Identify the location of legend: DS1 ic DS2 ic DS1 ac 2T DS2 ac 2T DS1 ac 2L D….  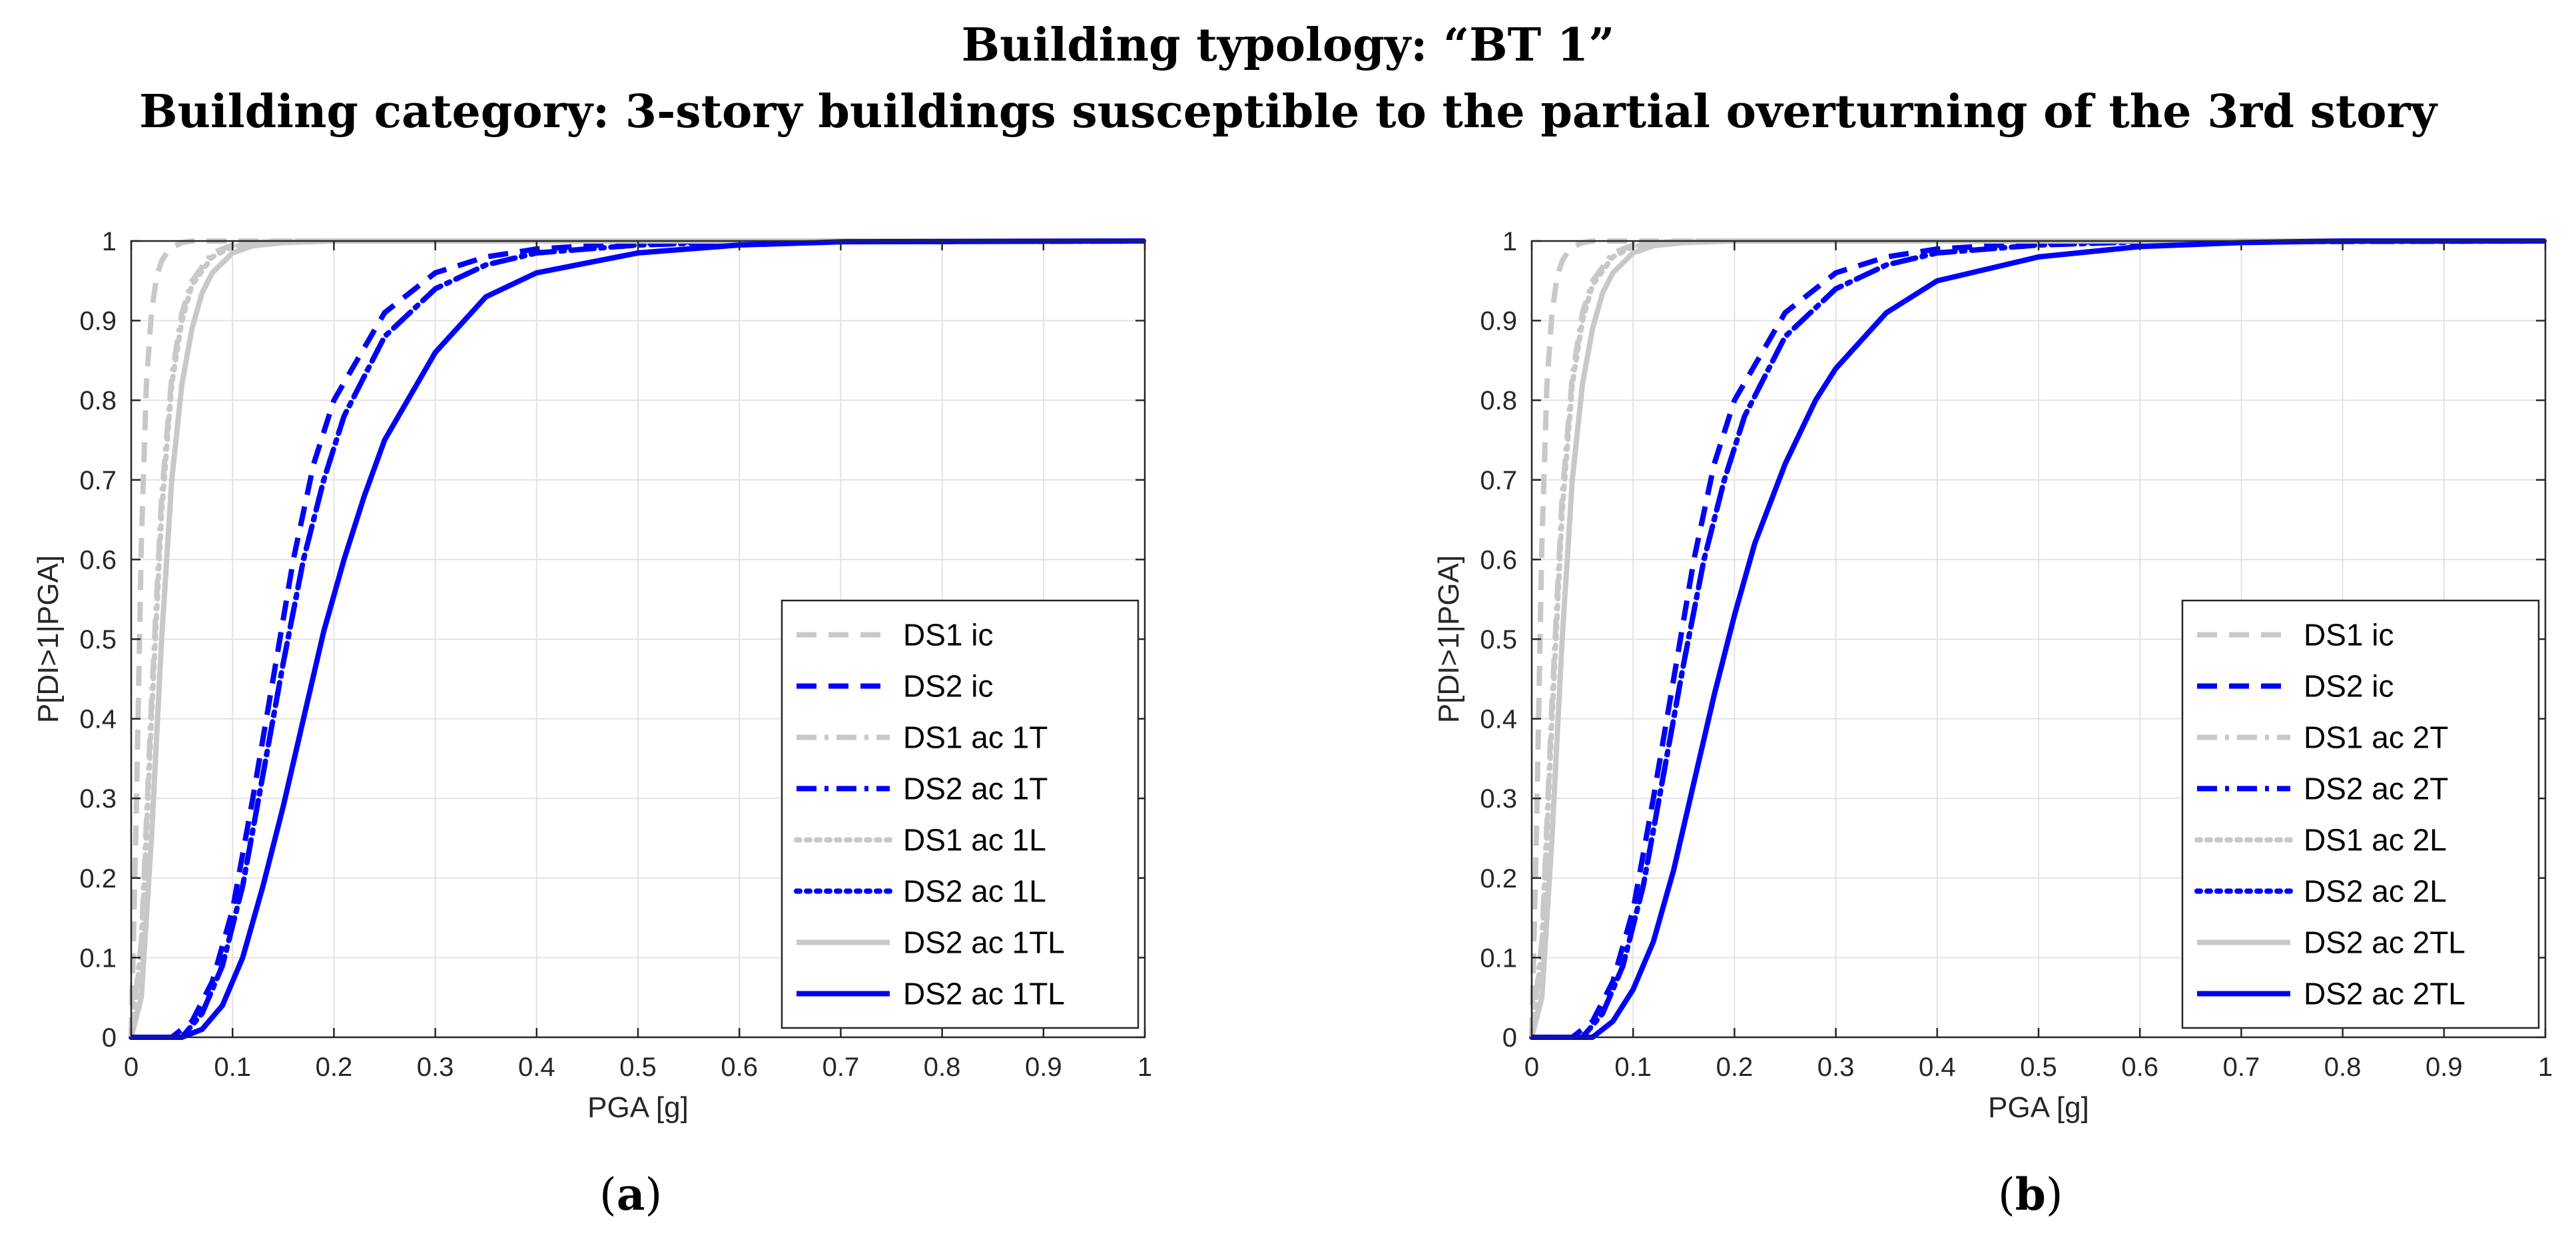
(2360, 814).